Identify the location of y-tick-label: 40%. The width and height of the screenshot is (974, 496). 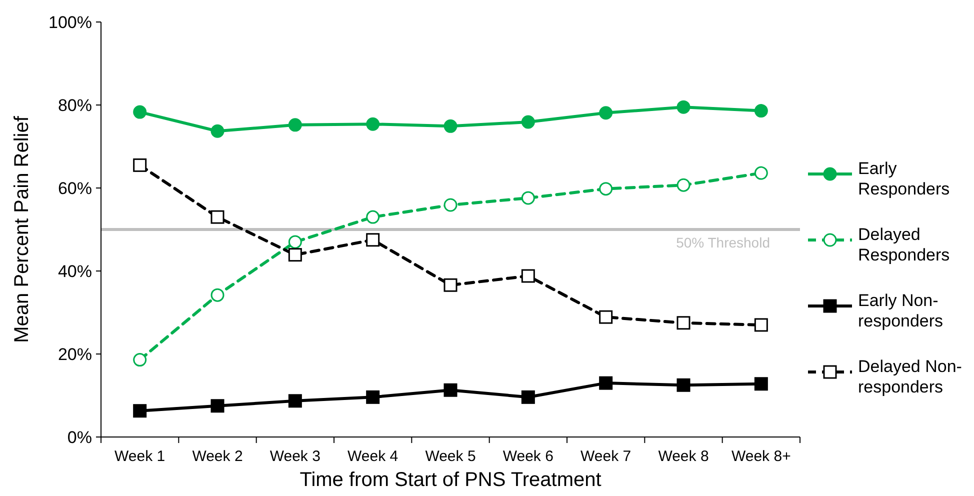
(75, 271).